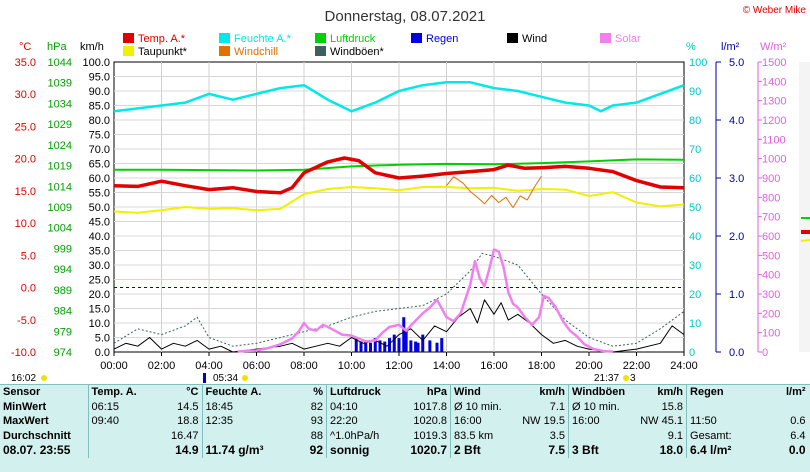  Describe the element at coordinates (672, 406) in the screenshot. I see `stats-cell: 15.8` at that location.